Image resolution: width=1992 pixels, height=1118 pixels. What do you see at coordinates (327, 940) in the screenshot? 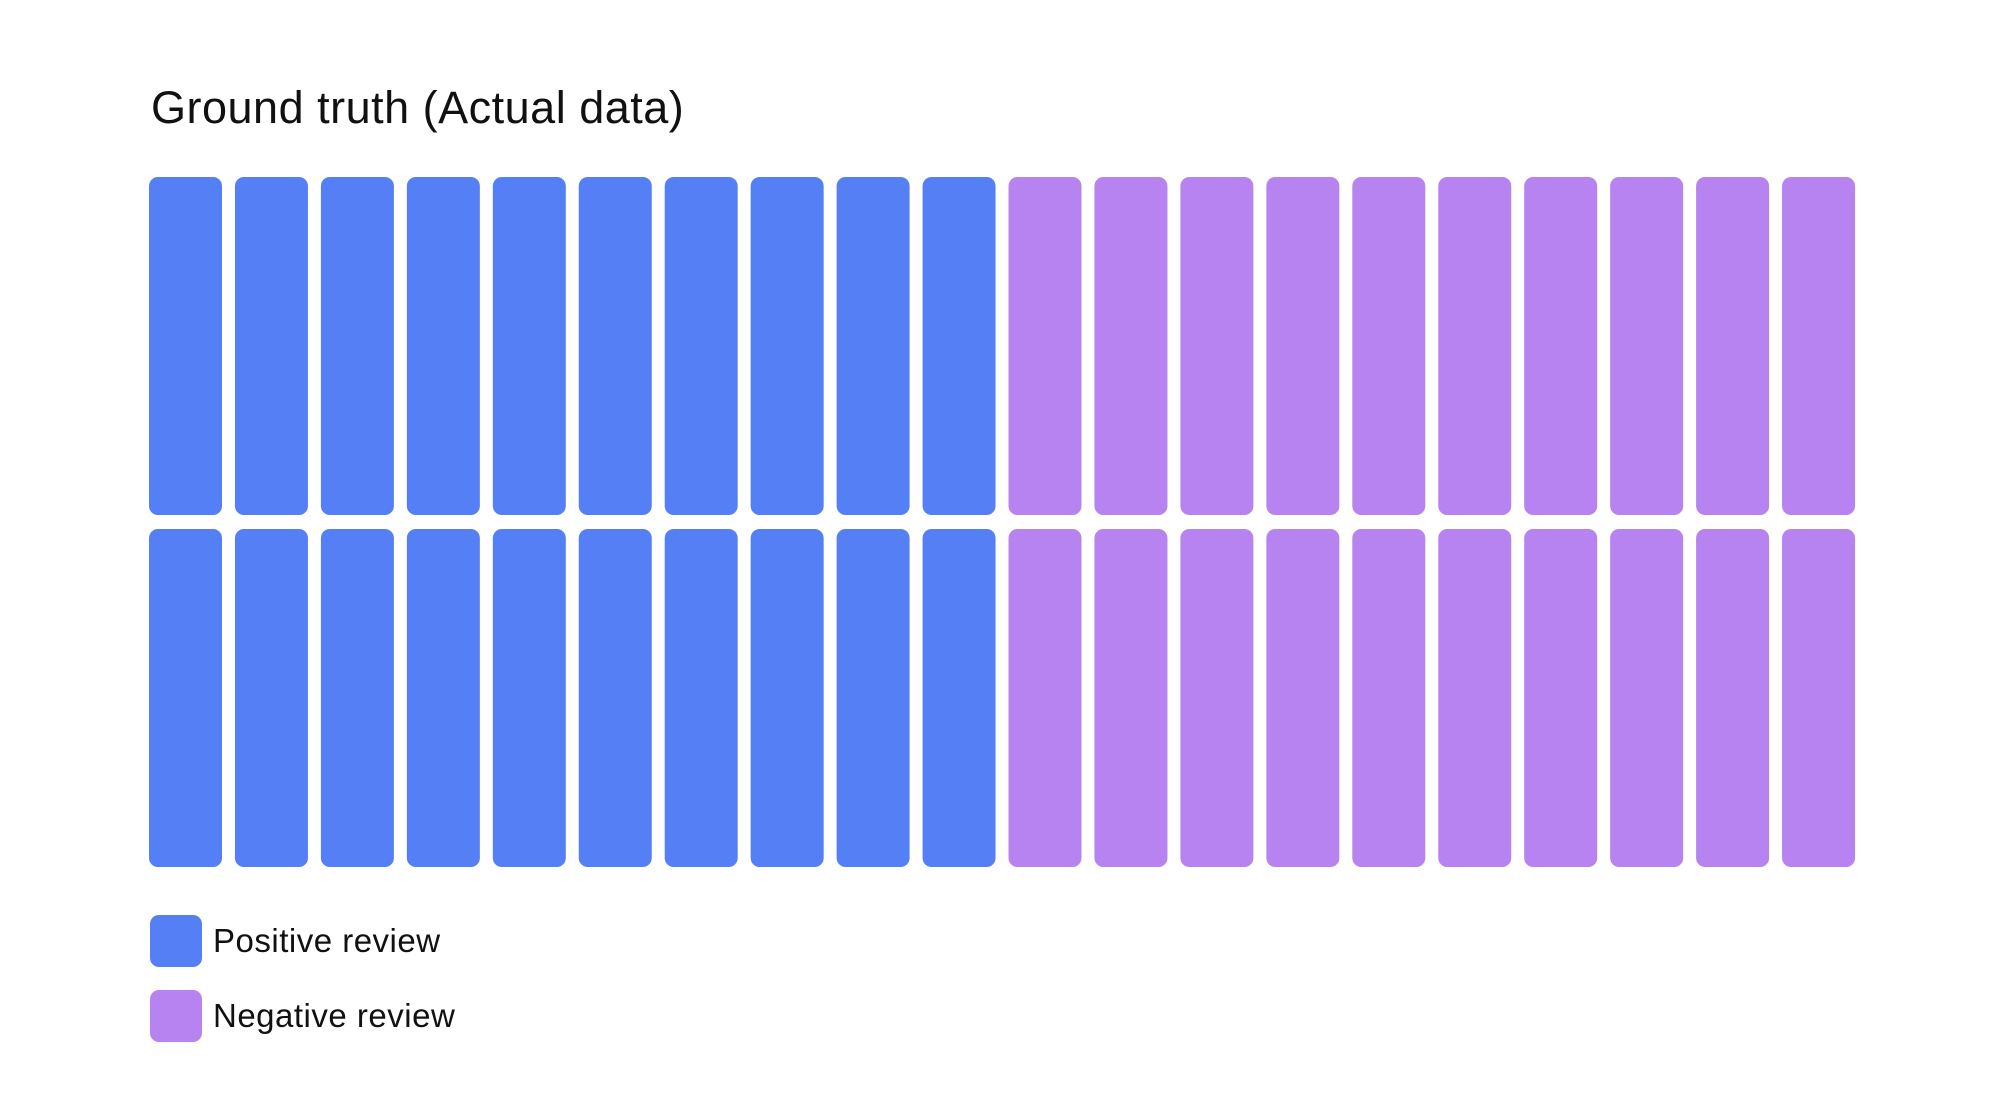
I see `legend-label-positive: Positive review` at bounding box center [327, 940].